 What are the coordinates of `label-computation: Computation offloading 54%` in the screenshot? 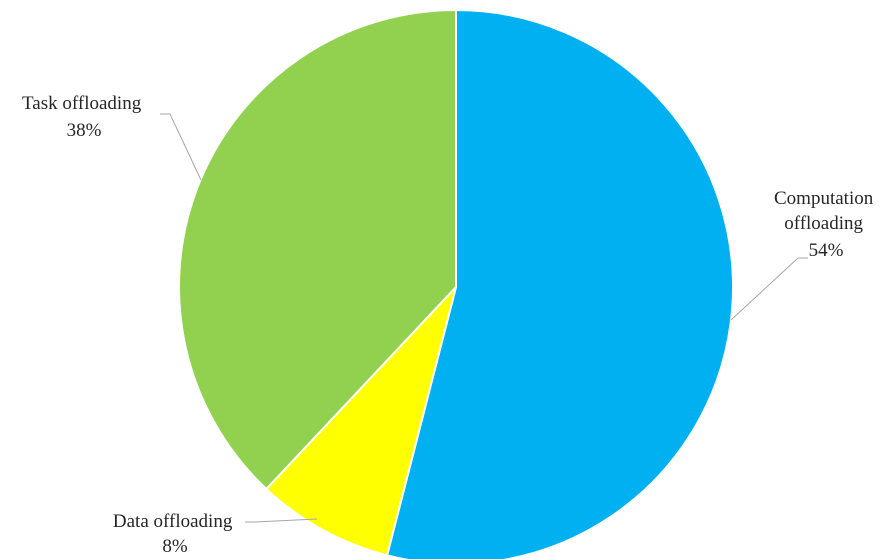 It's located at (826, 224).